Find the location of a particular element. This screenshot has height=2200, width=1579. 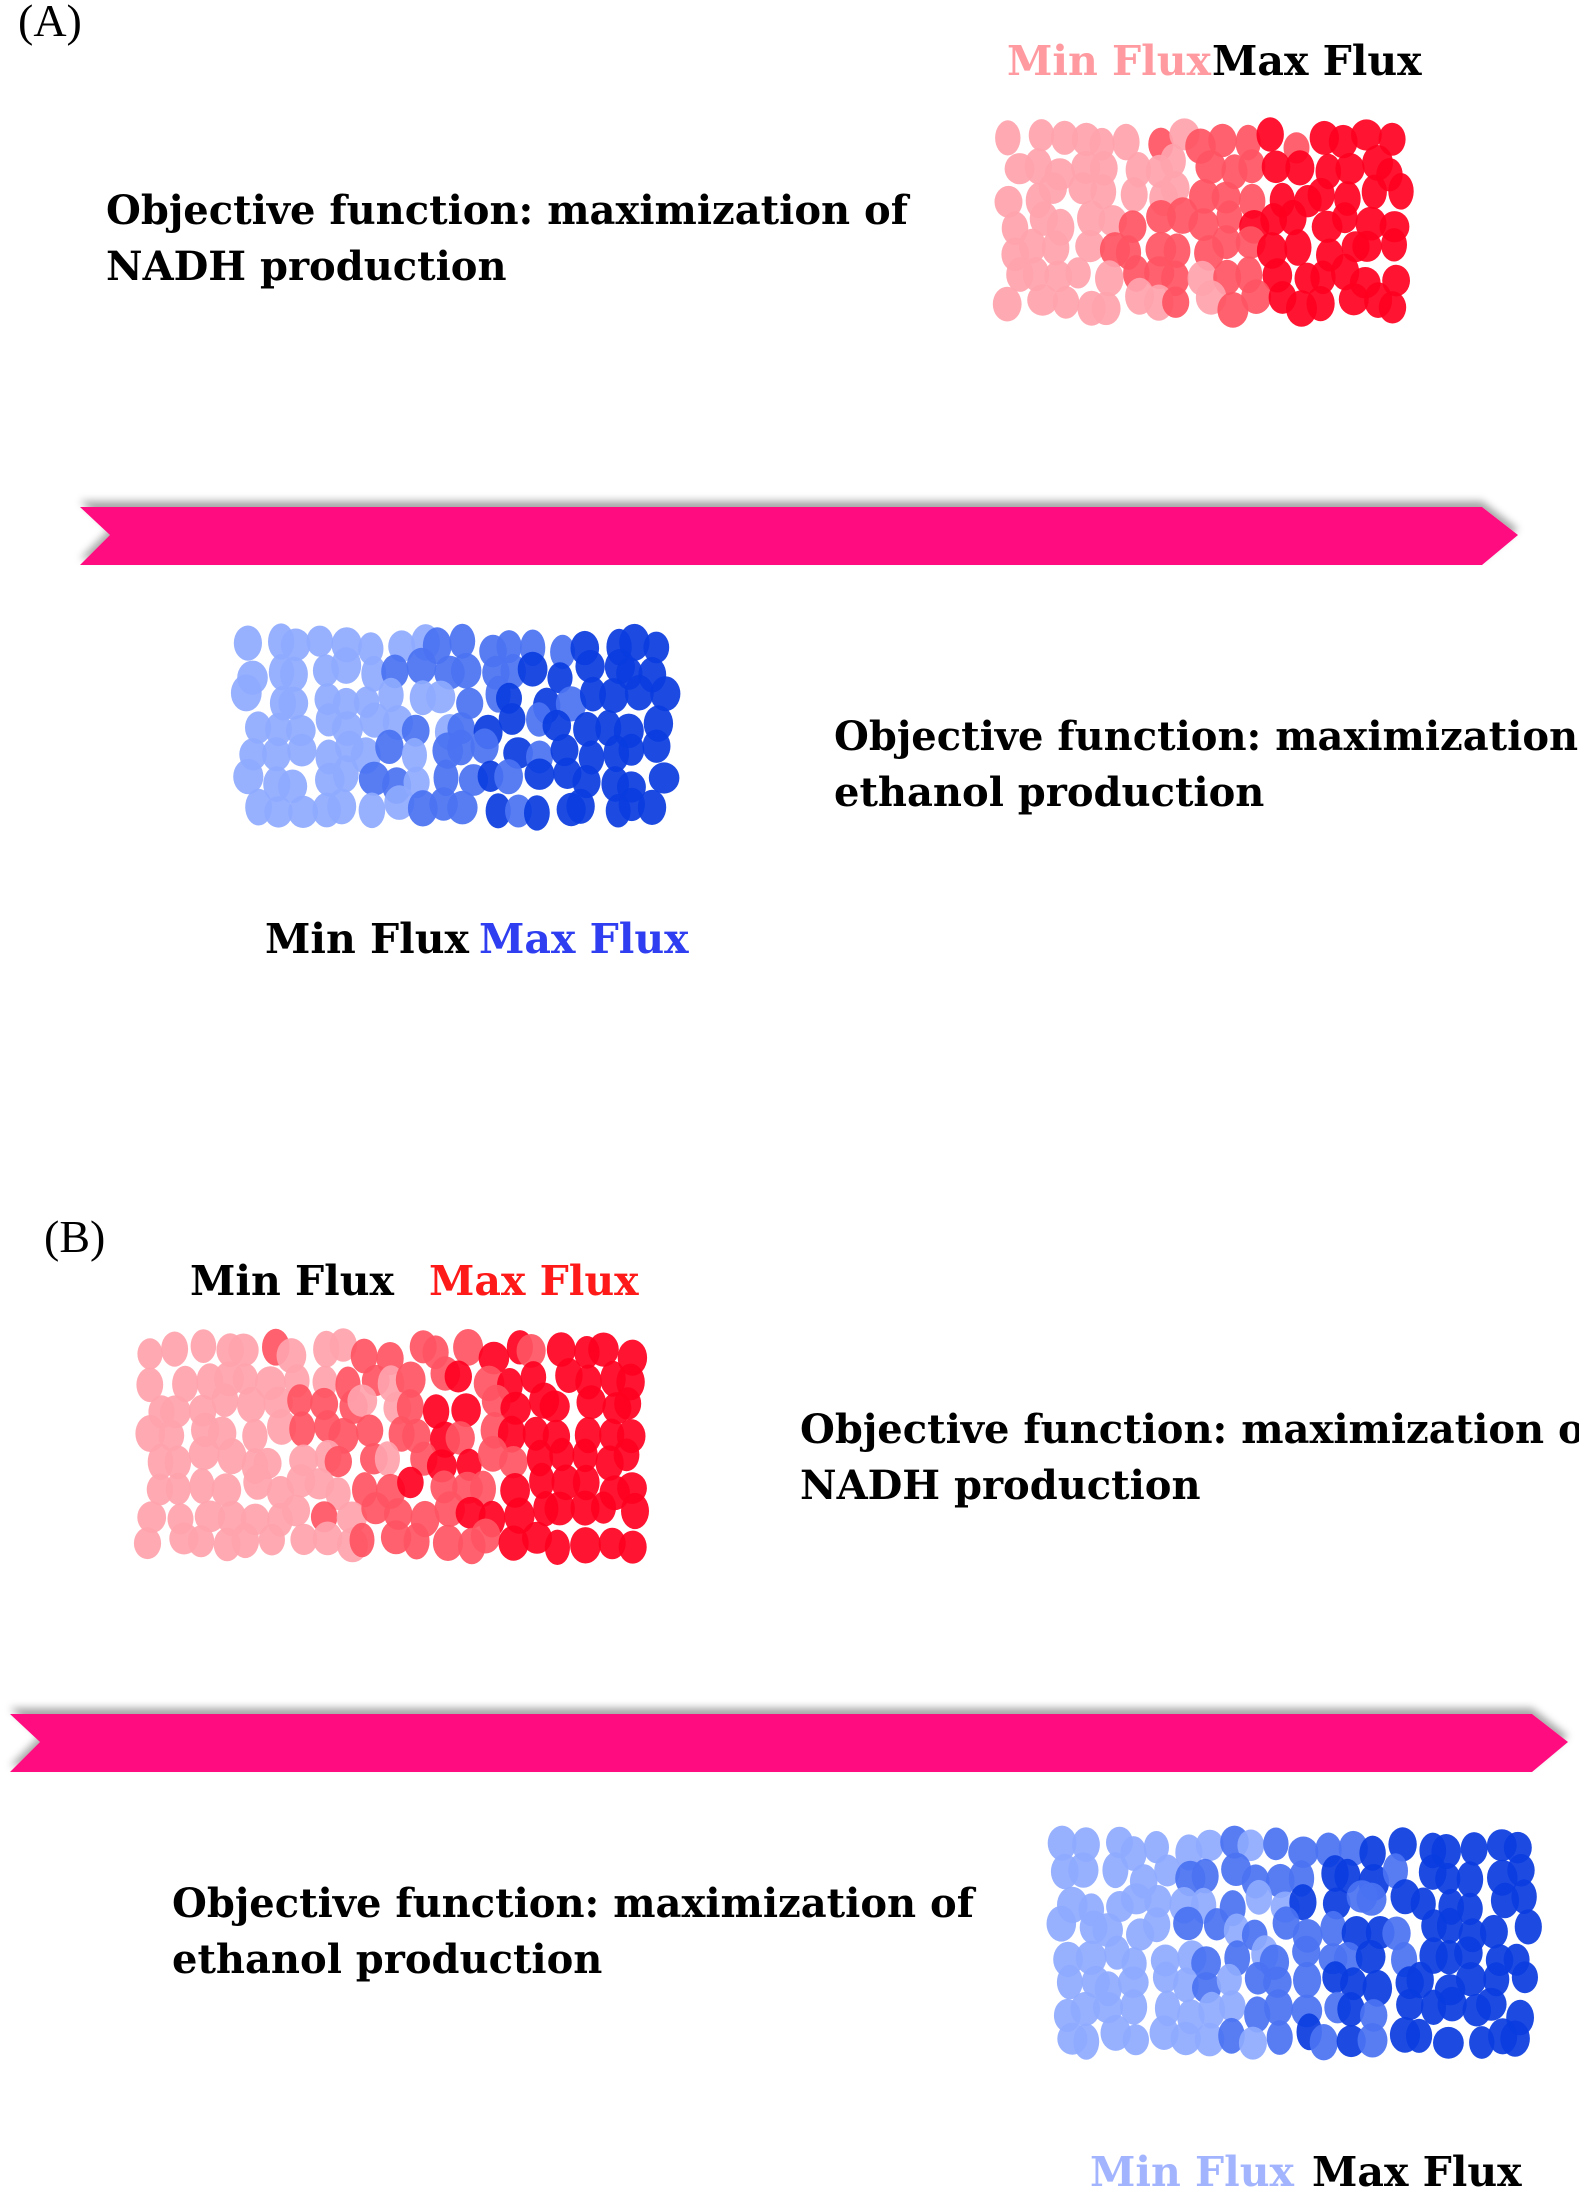

panel-a-bottom-objective-line2: ethanol production is located at coordinates (1049, 792).